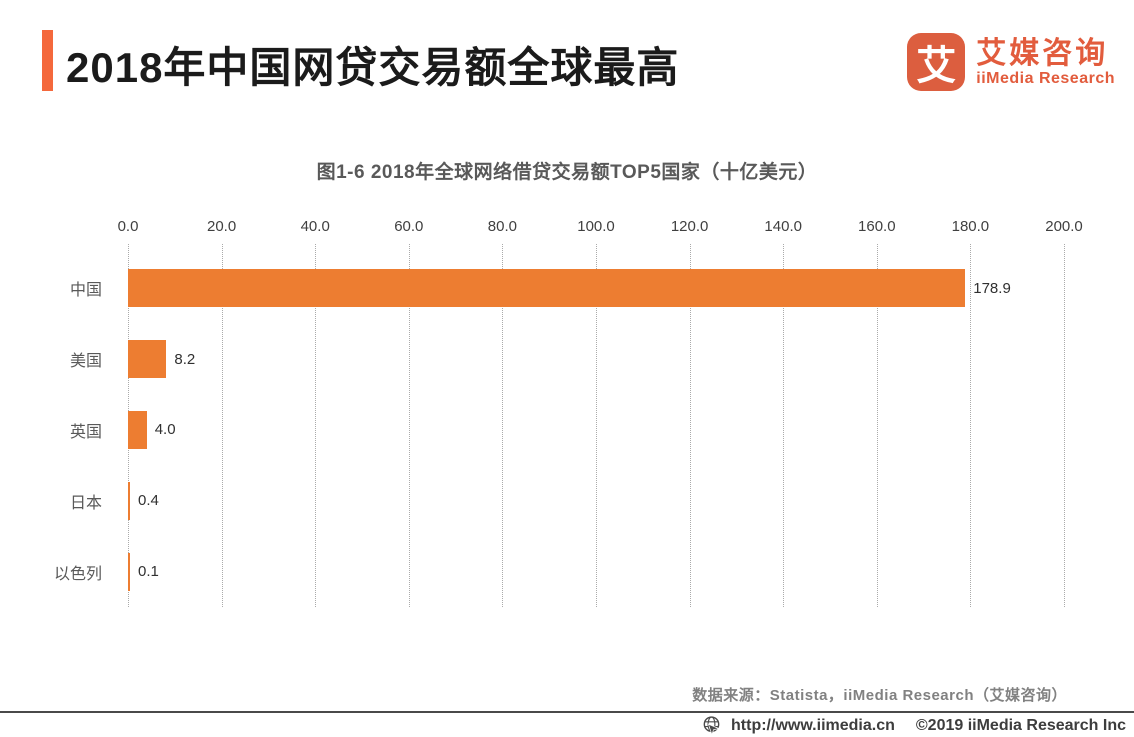  I want to click on iimedia-logo: 艾 艾媒咨询 iiMedia Research, so click(1011, 62).